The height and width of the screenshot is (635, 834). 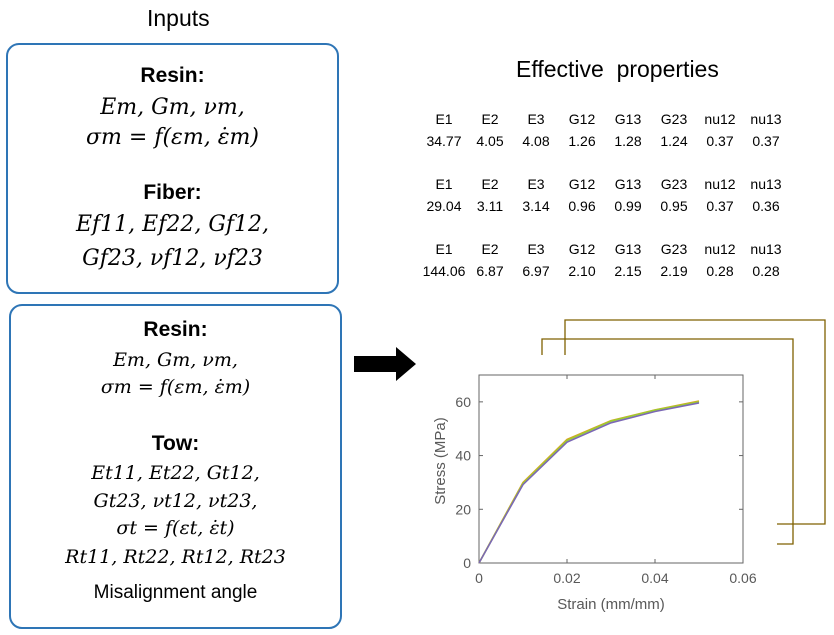 I want to click on table-row: 144.06 6.87 6.97 2.10 2.15 2.19 0.28 0.28, so click(x=601, y=271).